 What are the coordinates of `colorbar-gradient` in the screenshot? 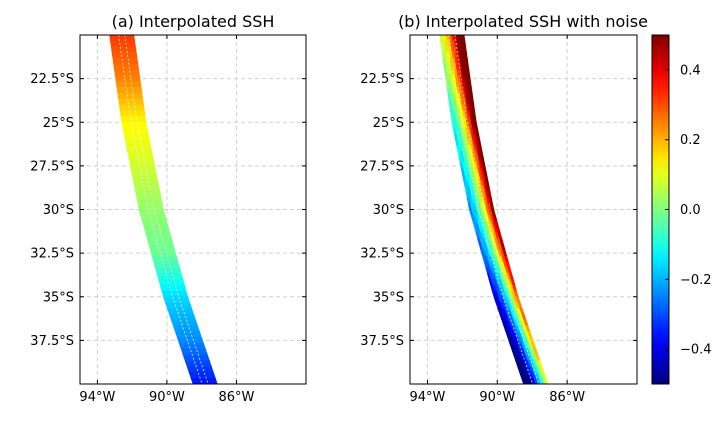 It's located at (660, 209).